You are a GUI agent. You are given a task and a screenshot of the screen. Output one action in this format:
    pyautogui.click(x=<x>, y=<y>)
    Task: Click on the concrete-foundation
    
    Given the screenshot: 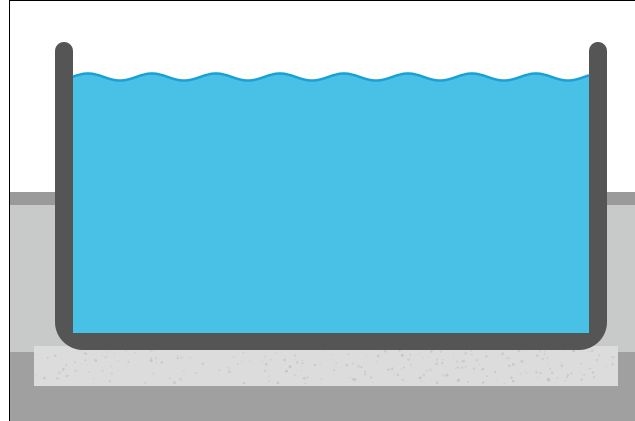 What is the action you would take?
    pyautogui.click(x=326, y=366)
    